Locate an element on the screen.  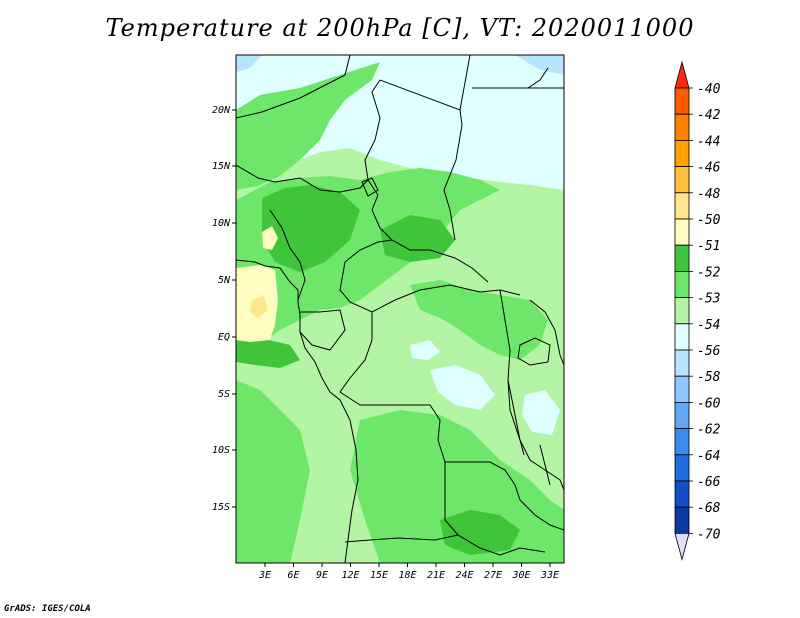
lat-label: EQ is located at coordinates (224, 337).